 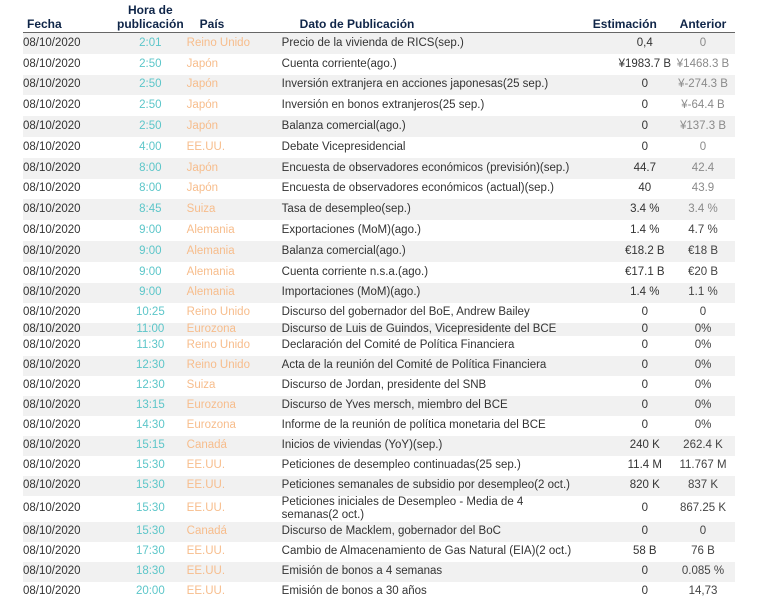 I want to click on cell-desc: Tasa de desempleo(sep.), so click(x=428, y=210).